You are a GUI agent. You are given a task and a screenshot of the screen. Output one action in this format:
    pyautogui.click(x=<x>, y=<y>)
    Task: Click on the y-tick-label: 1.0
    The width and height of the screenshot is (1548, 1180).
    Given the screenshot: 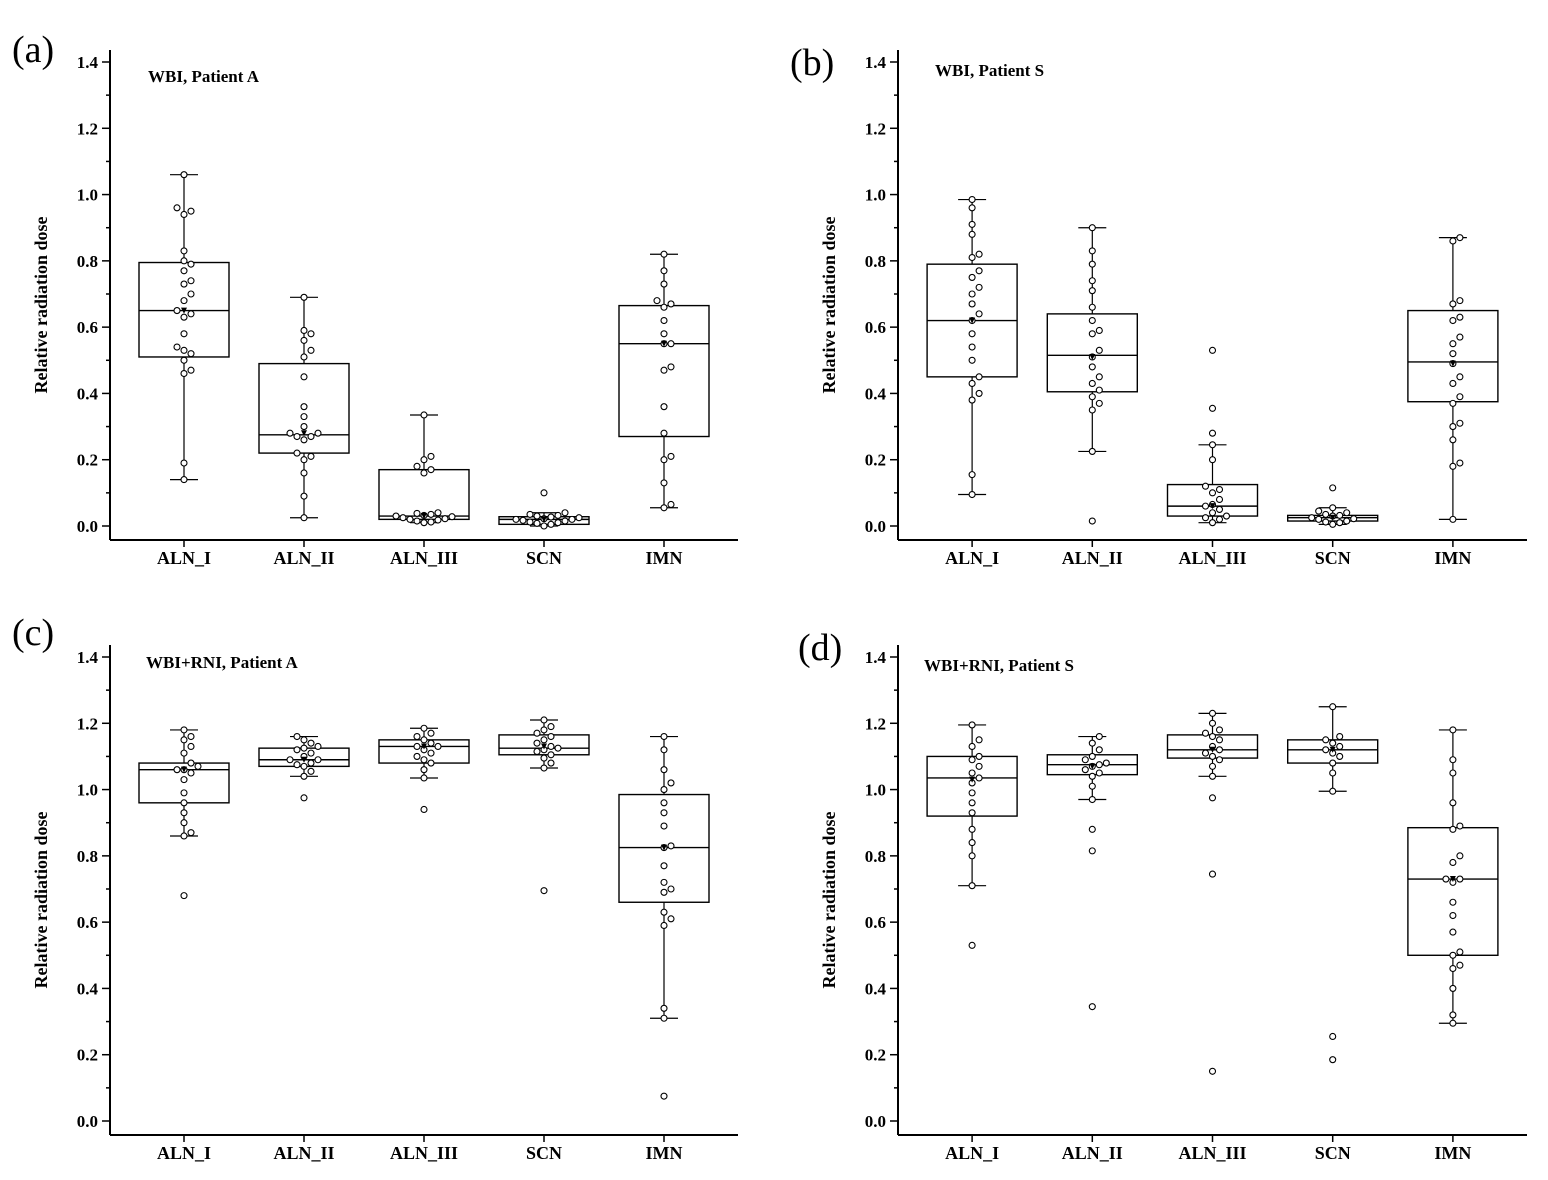 What is the action you would take?
    pyautogui.click(x=87, y=790)
    